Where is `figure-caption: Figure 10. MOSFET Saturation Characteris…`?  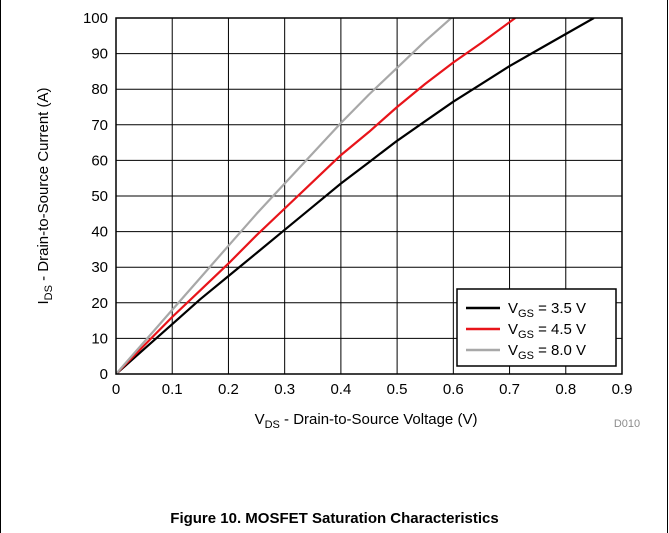 figure-caption: Figure 10. MOSFET Saturation Characteris… is located at coordinates (334, 518).